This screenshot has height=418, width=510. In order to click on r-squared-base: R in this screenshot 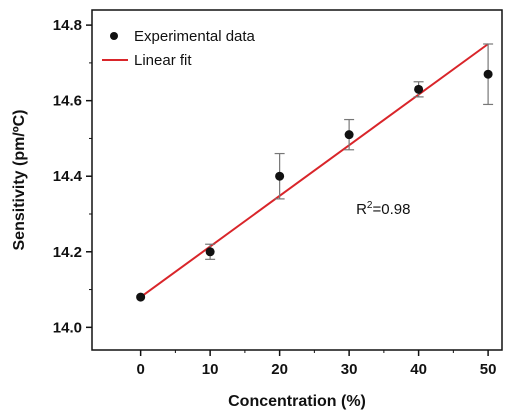, I will do `click(361, 209)`.